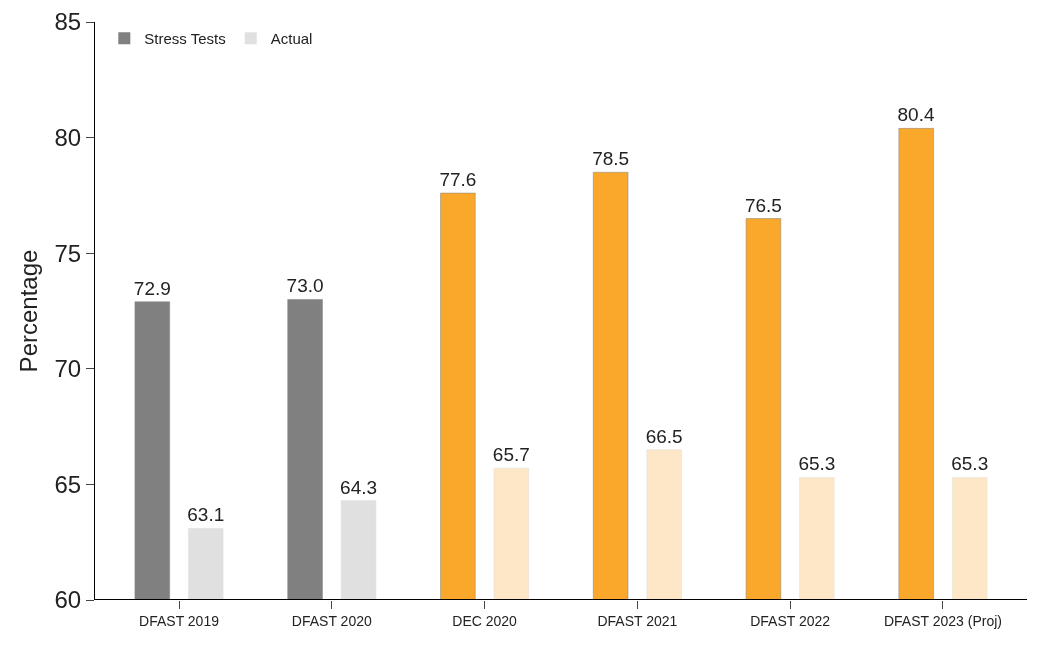 This screenshot has height=656, width=1039. Describe the element at coordinates (68, 600) in the screenshot. I see `y-tick-label: 60` at that location.